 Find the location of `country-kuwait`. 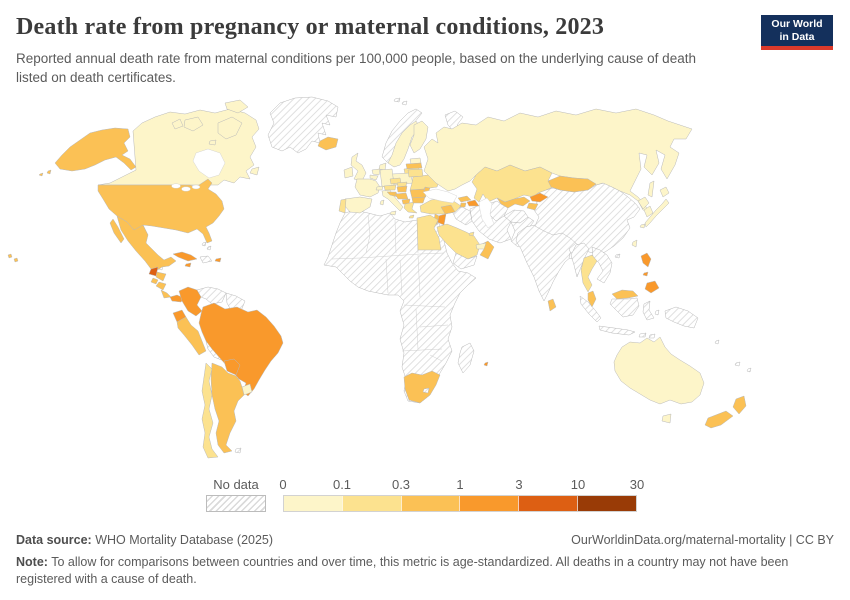

country-kuwait is located at coordinates (471, 234).